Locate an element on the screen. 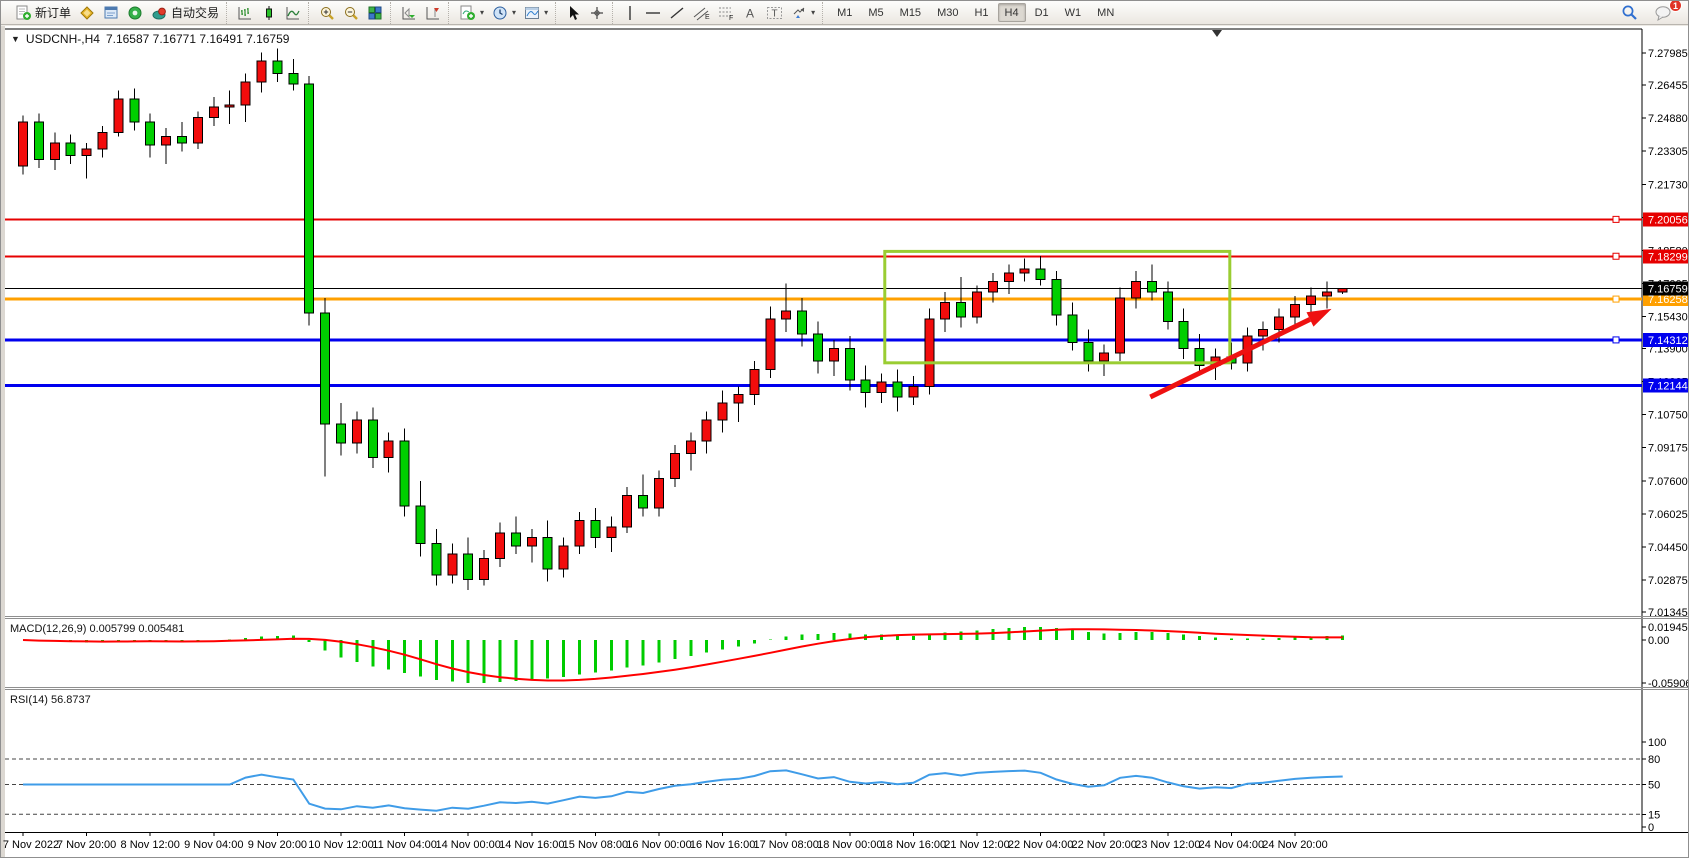  text-label-button: T is located at coordinates (774, 13).